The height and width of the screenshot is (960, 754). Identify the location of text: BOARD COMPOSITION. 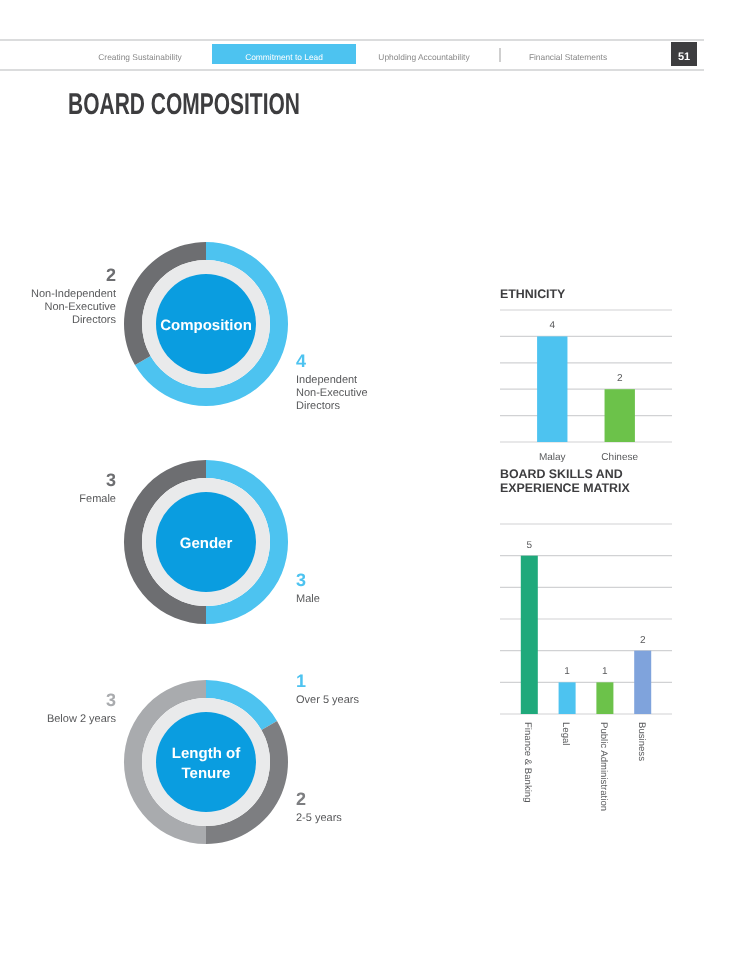
(234, 105).